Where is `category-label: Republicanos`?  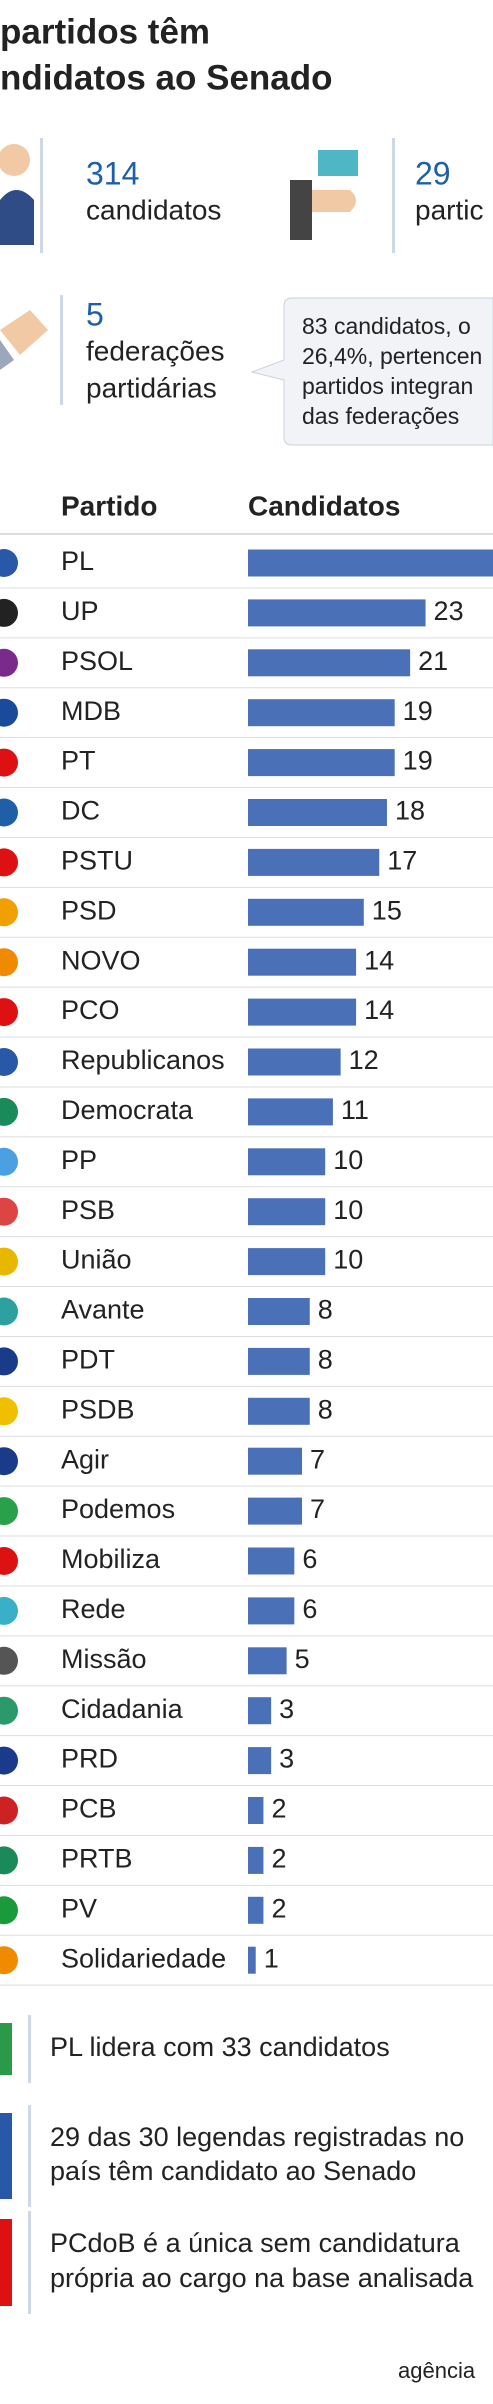
category-label: Republicanos is located at coordinates (143, 1060).